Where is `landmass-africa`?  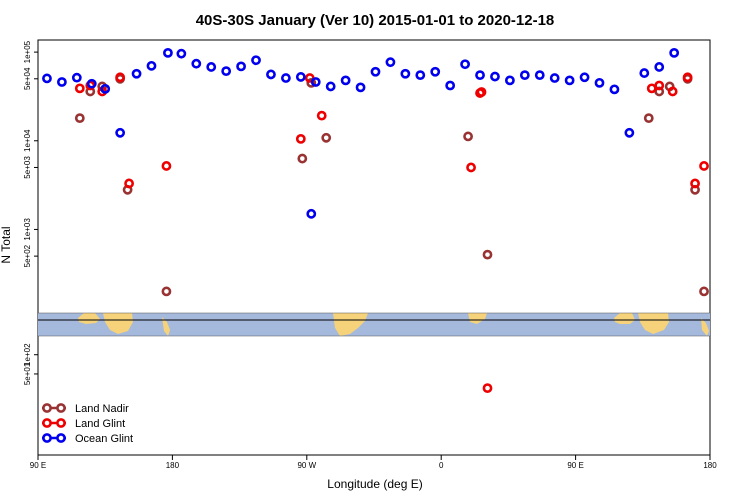 landmass-africa is located at coordinates (477, 318).